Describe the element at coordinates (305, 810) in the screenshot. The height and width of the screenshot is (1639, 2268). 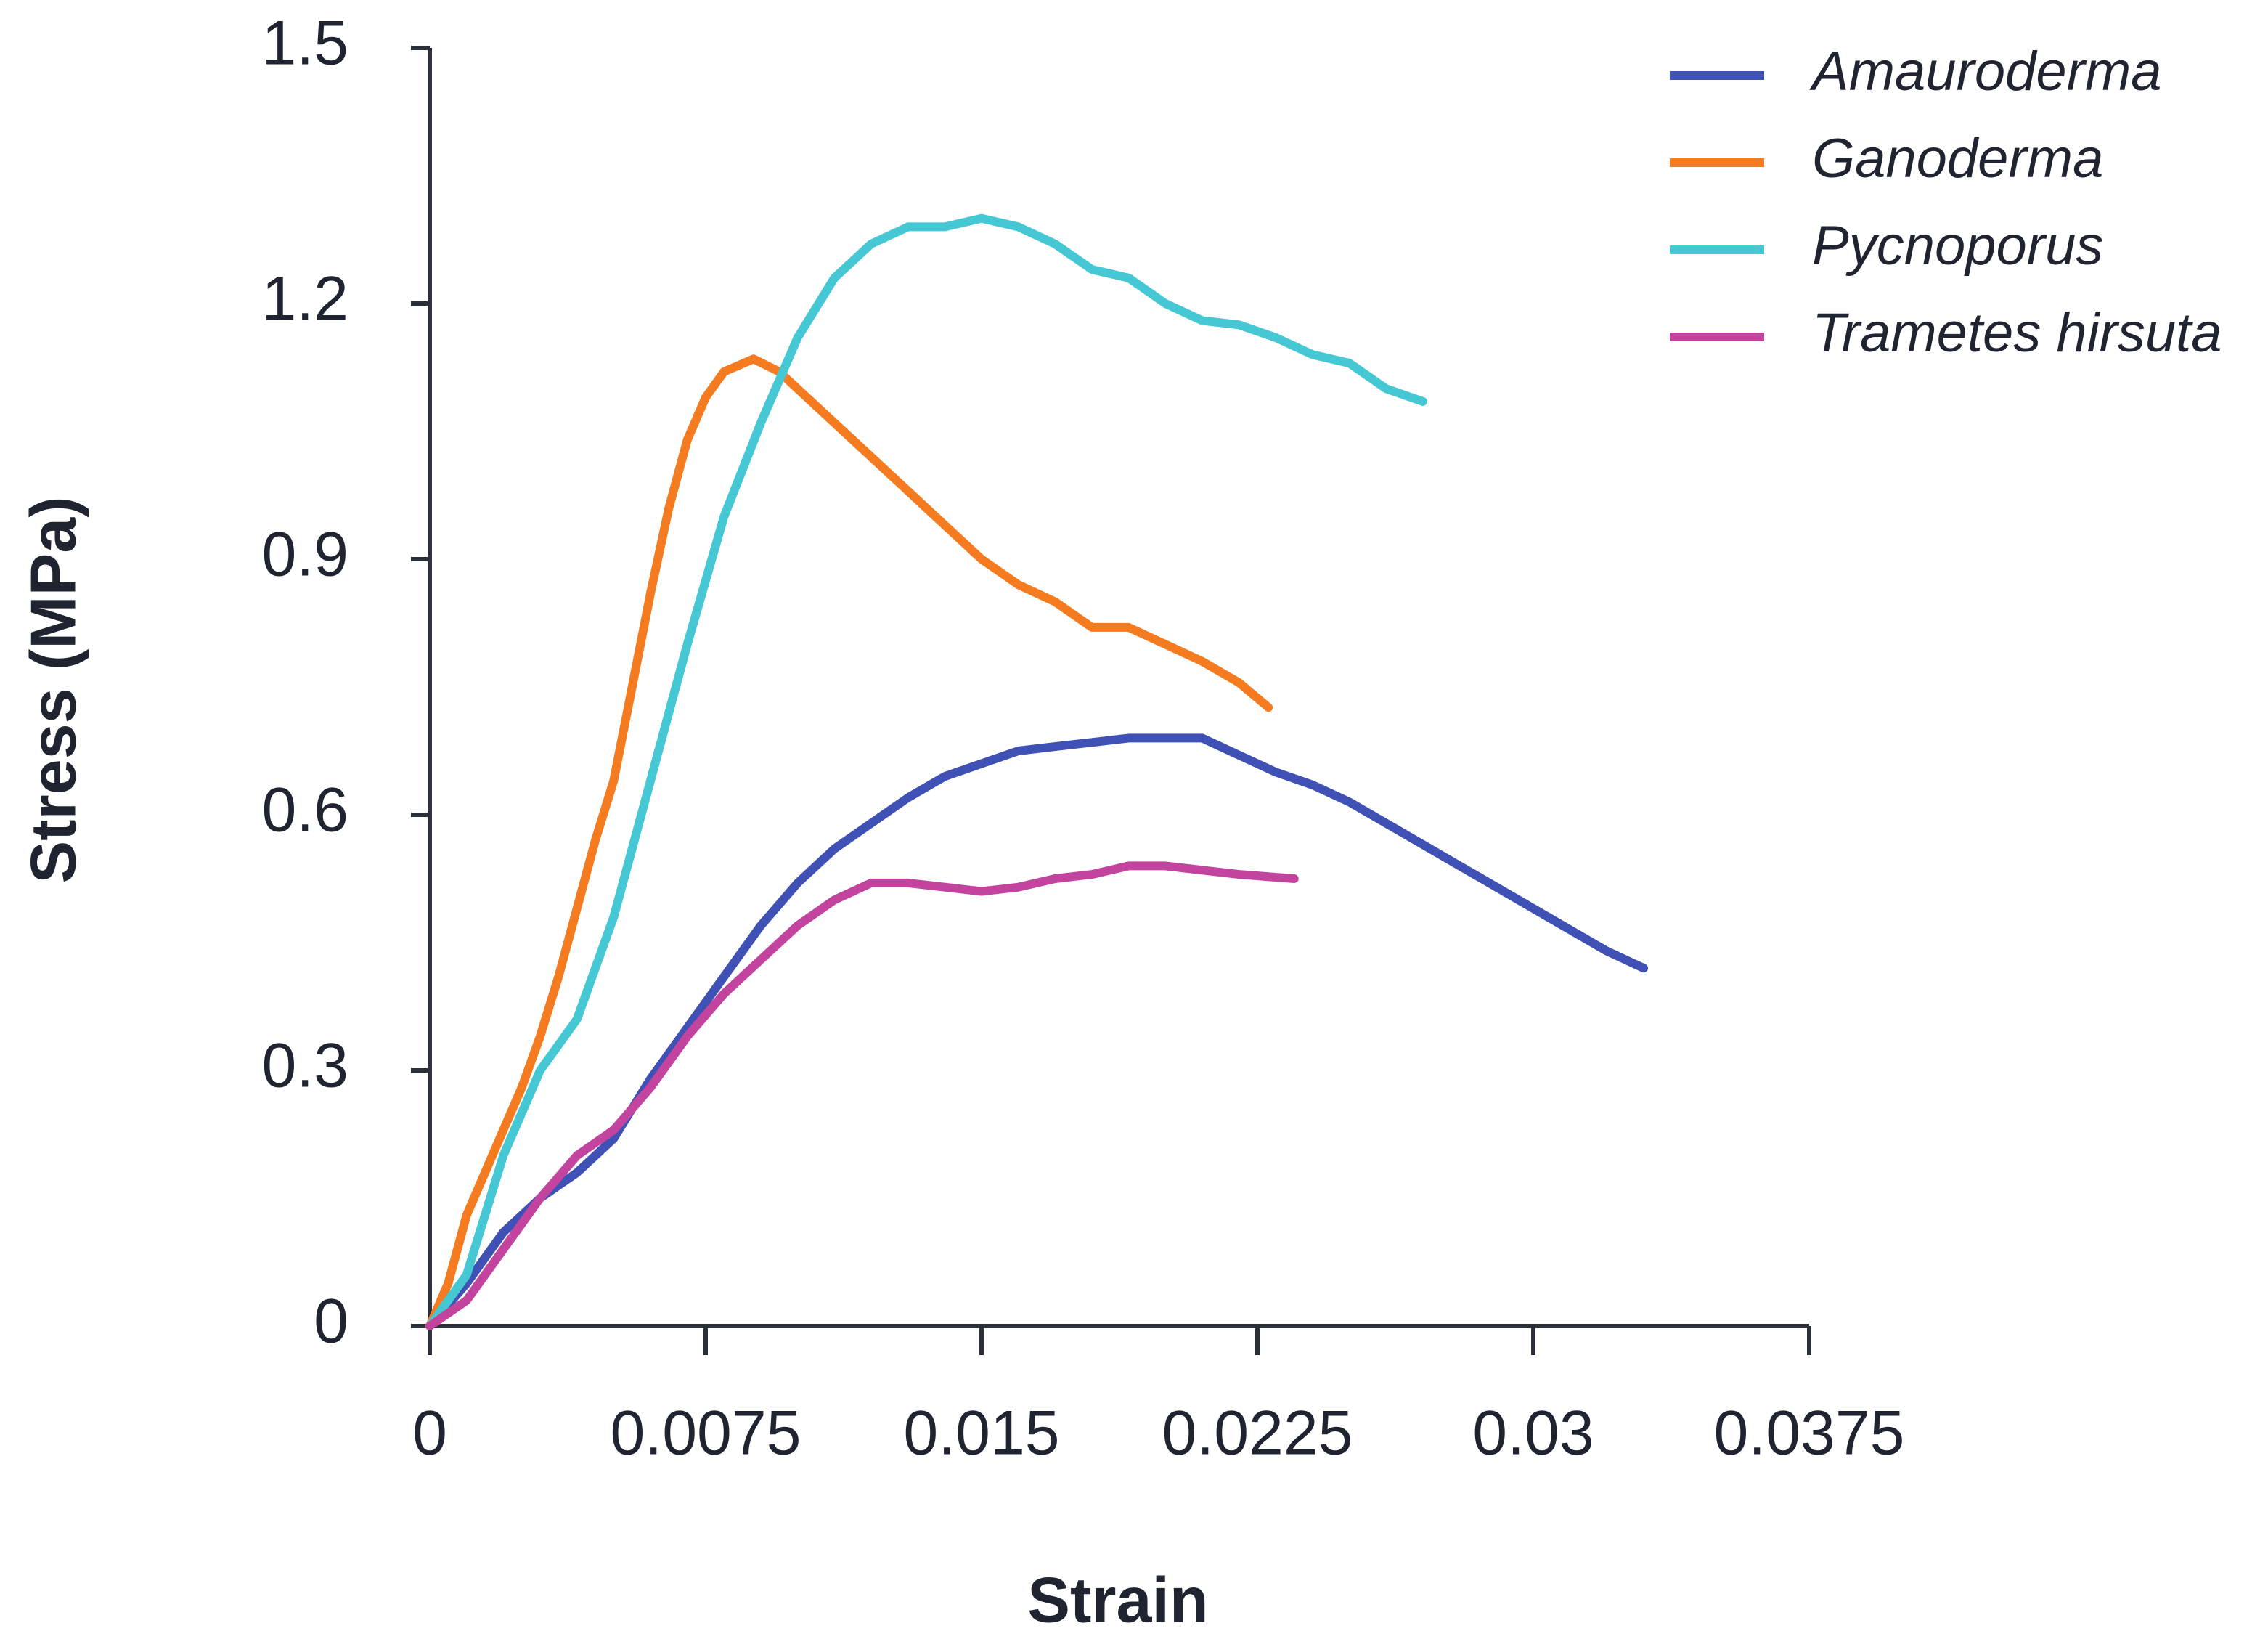
I see `y-tick-label: 0.6` at that location.